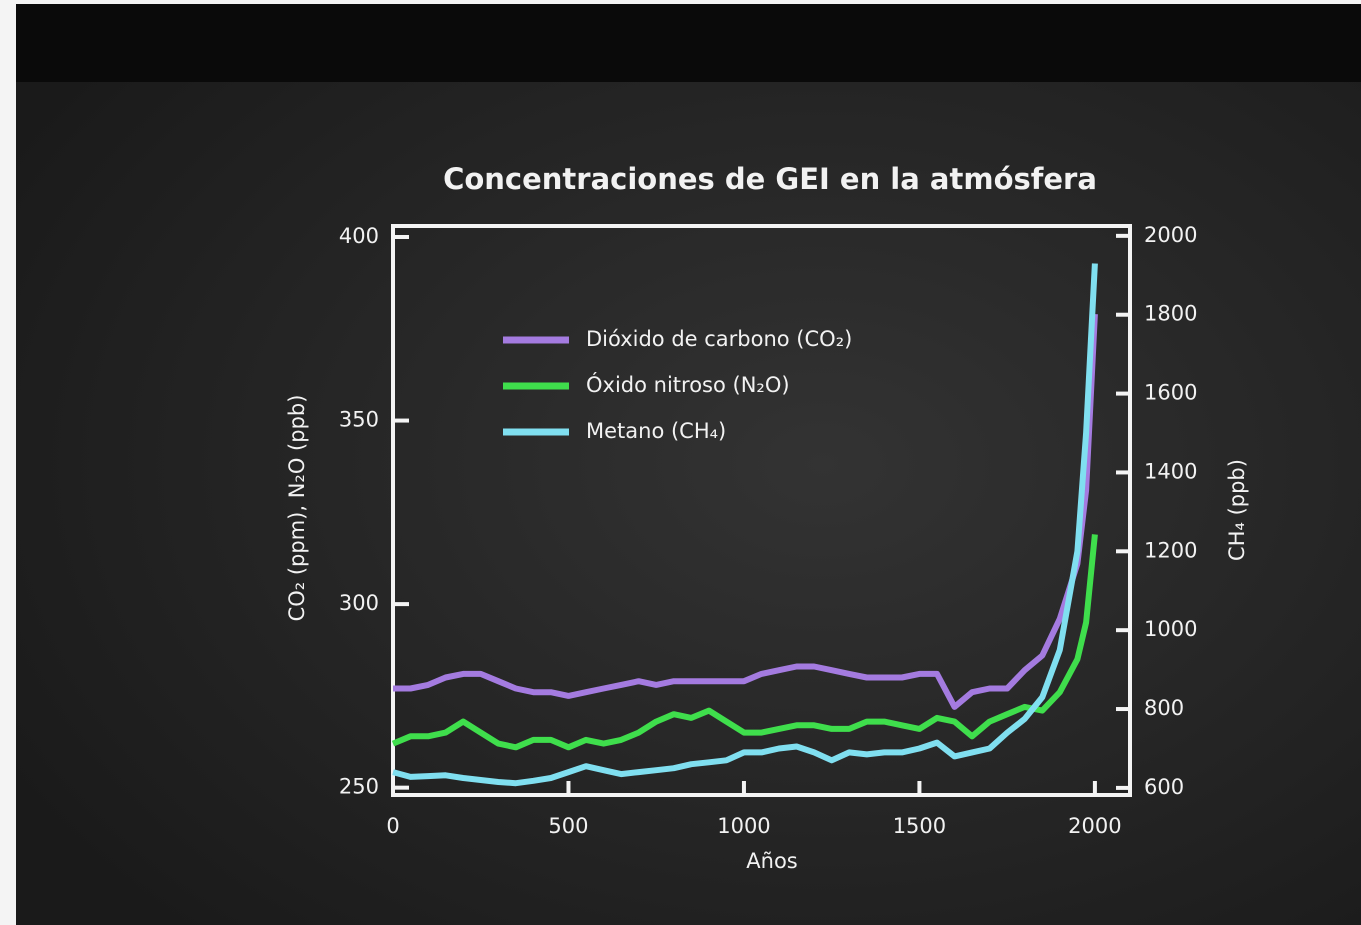 The image size is (1361, 925). What do you see at coordinates (771, 861) in the screenshot?
I see `x-axis-label: Años` at bounding box center [771, 861].